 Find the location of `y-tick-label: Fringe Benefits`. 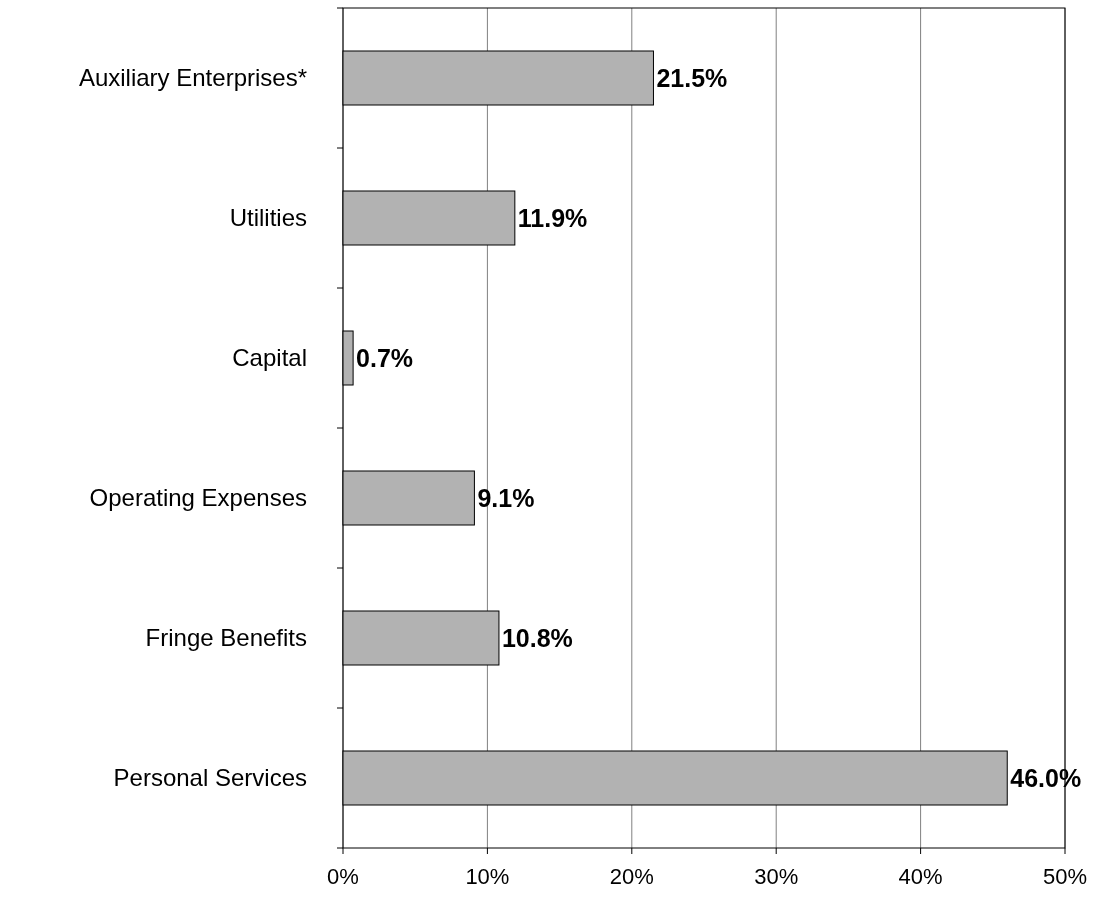

y-tick-label: Fringe Benefits is located at coordinates (226, 638).